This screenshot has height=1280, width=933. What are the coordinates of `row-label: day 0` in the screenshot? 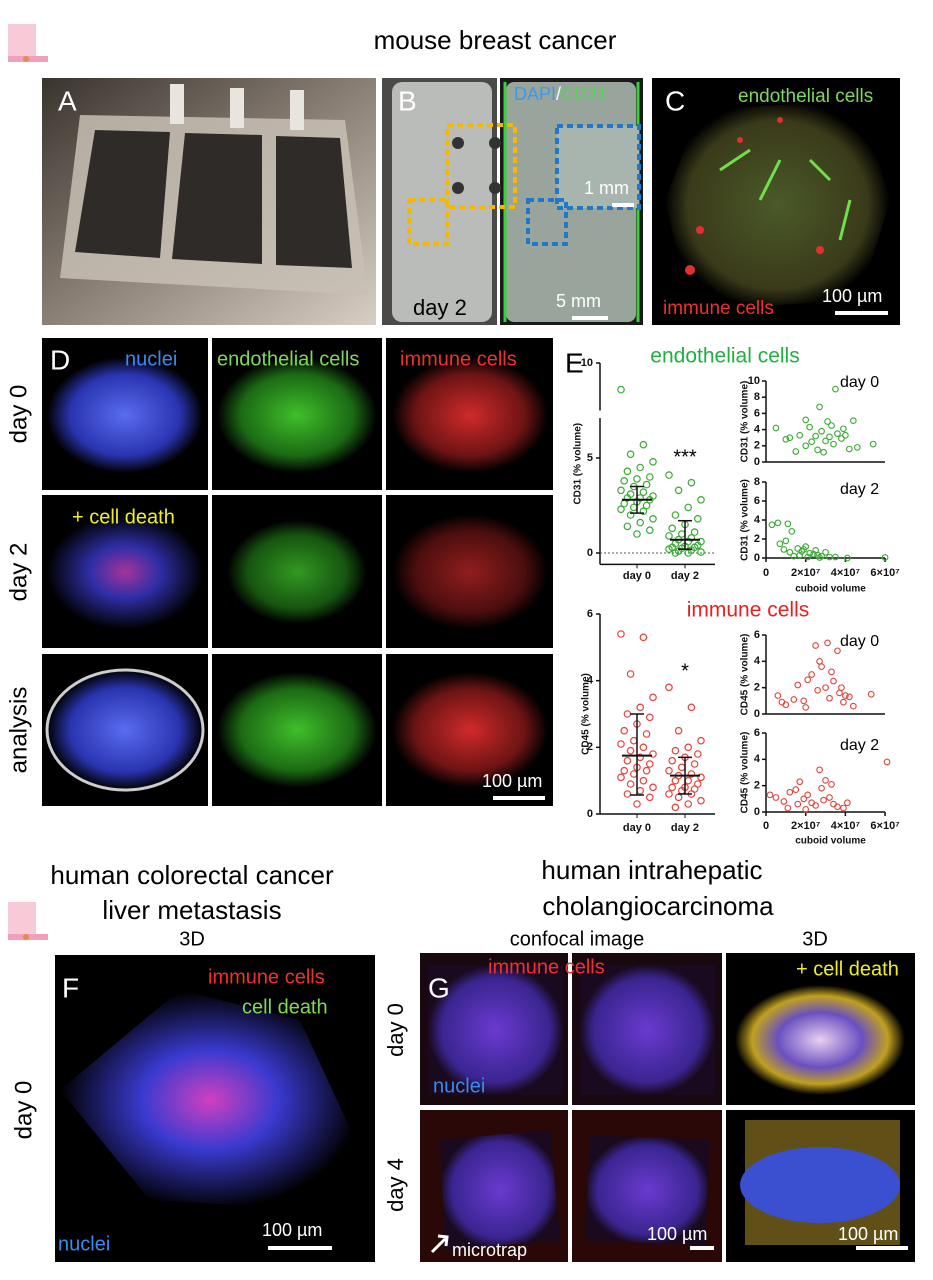 It's located at (395, 1030).